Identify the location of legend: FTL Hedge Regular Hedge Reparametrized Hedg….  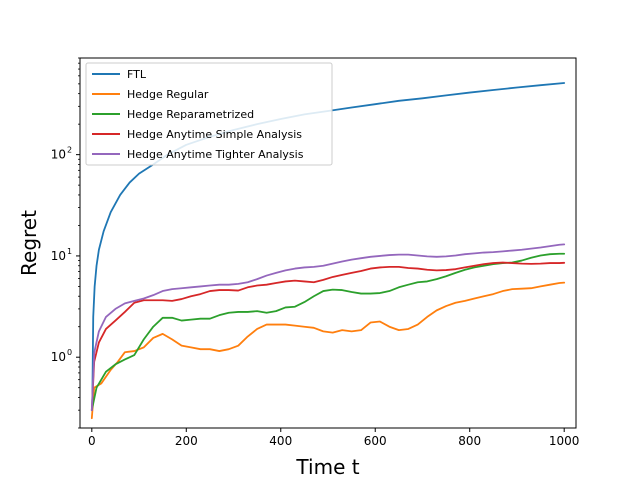
(209, 114).